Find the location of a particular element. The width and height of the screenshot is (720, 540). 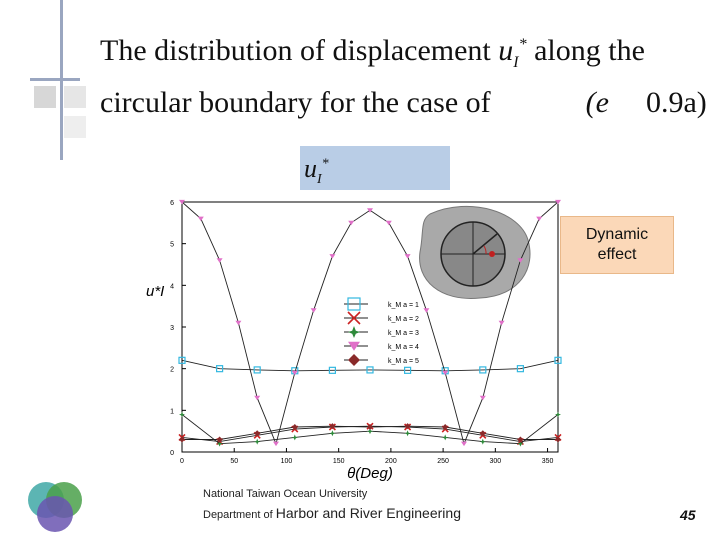

page-number: 45 is located at coordinates (688, 515).